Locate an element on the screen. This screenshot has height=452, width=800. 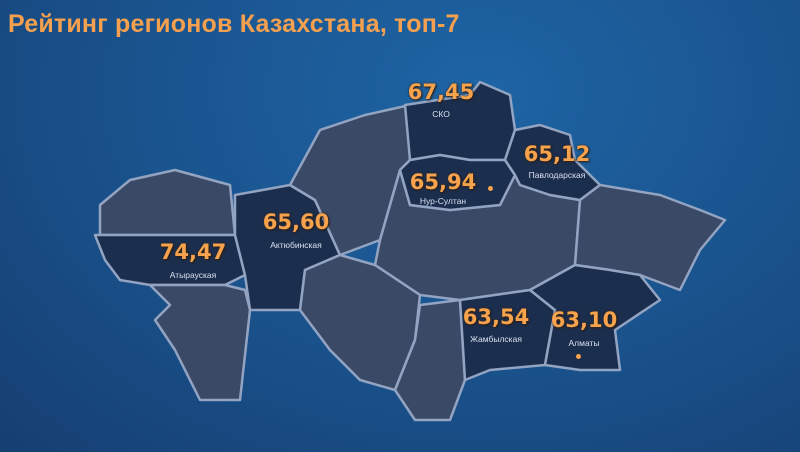
capital-dot is located at coordinates (490, 188).